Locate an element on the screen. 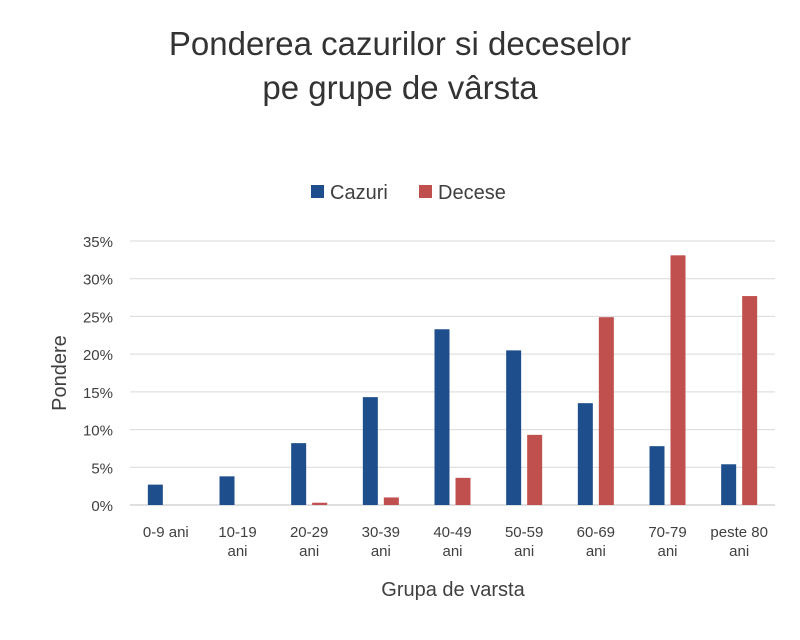  x-tick-label: 60-69 ani is located at coordinates (596, 542).